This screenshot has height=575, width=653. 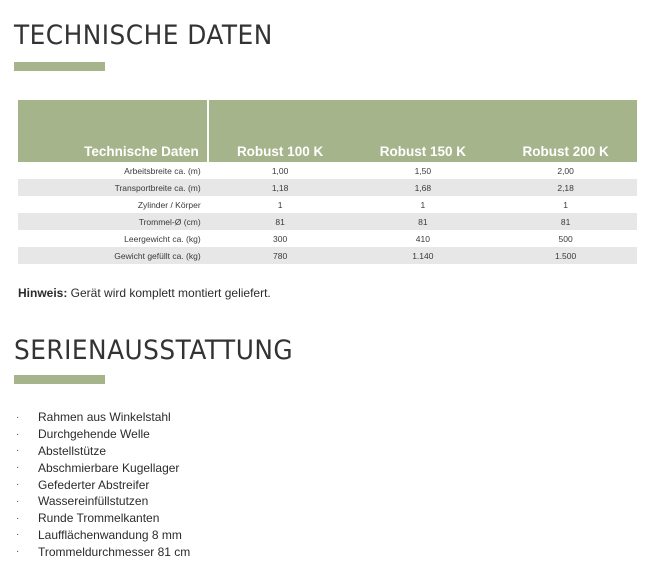 What do you see at coordinates (162, 170) in the screenshot?
I see `row-label: Arbeitsbreite ca. (m)` at bounding box center [162, 170].